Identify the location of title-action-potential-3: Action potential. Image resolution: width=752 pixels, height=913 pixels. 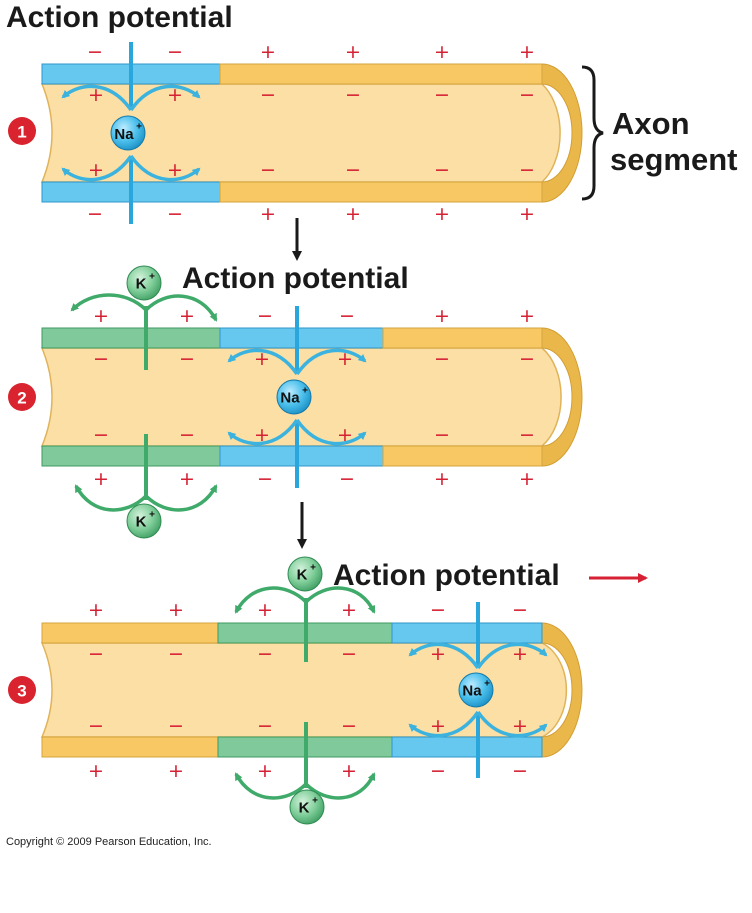
(446, 575).